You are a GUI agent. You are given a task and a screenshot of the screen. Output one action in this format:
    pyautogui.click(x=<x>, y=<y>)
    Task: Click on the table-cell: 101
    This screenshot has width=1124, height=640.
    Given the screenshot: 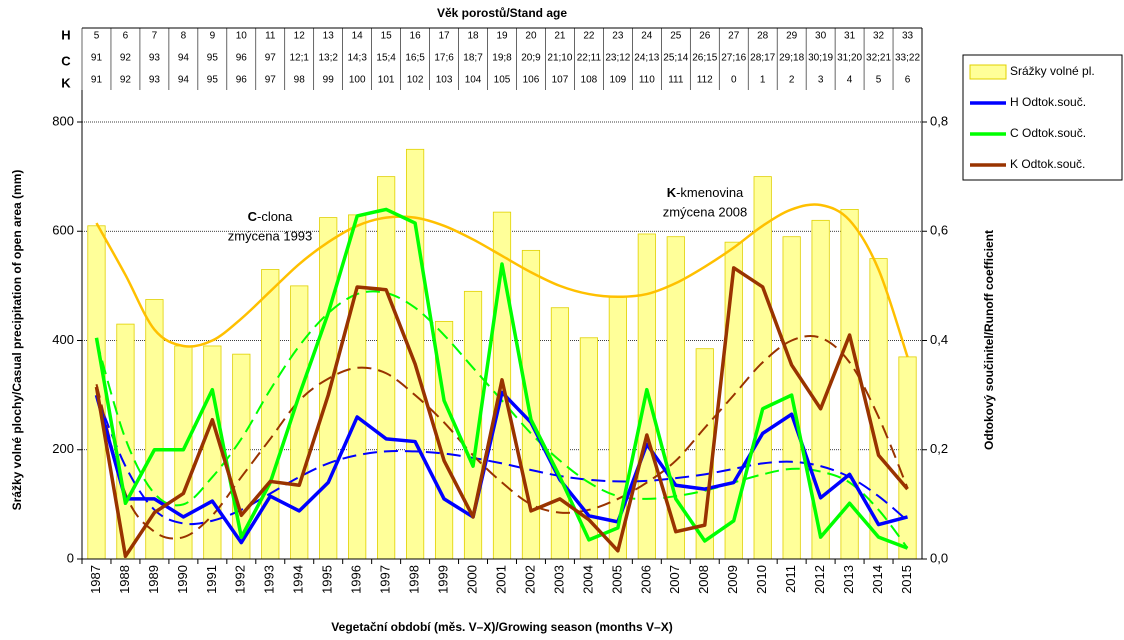 What is the action you would take?
    pyautogui.click(x=386, y=80)
    